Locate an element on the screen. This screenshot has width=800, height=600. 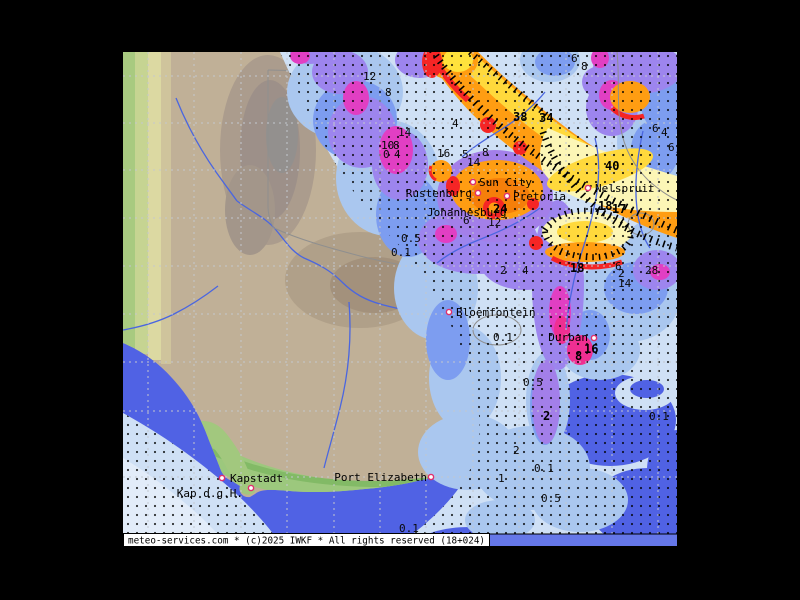
city-marker-sun-city is located at coordinates (473, 182).